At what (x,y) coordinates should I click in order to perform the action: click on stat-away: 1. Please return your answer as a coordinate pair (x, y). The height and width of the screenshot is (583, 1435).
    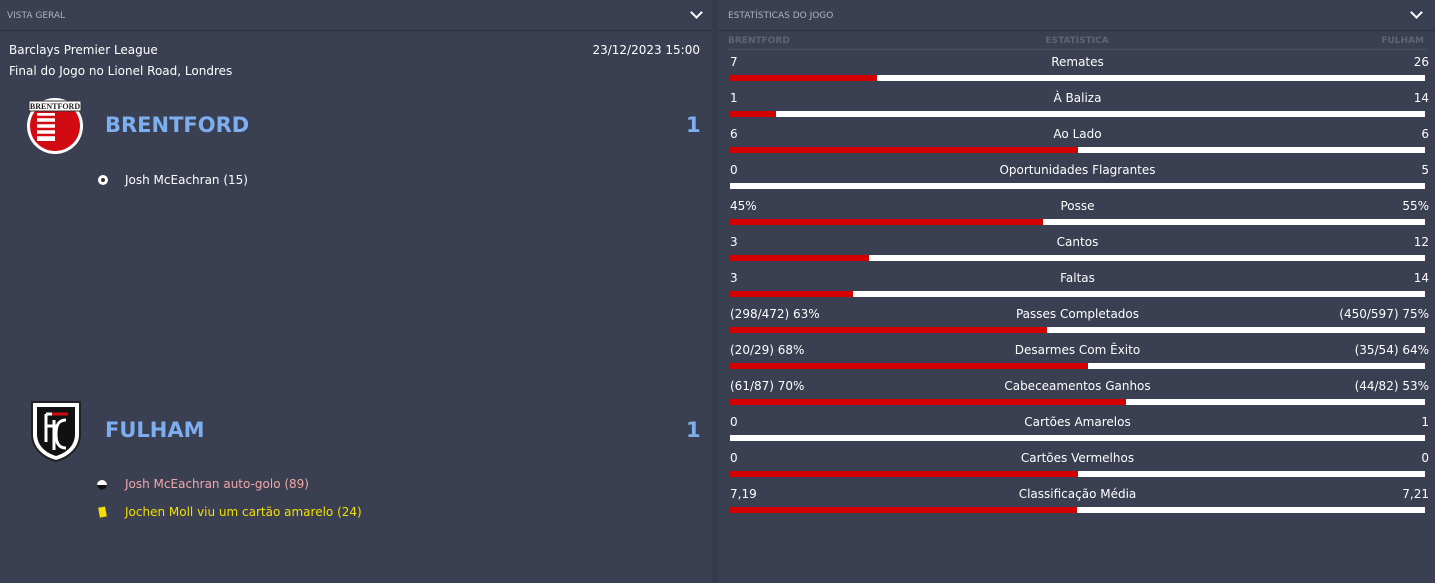
    Looking at the image, I should click on (1425, 422).